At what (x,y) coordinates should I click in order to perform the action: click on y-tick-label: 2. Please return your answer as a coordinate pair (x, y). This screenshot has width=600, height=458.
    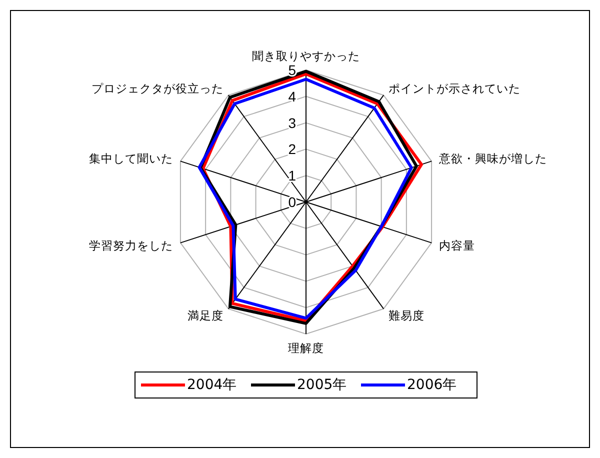
    Looking at the image, I should click on (292, 149).